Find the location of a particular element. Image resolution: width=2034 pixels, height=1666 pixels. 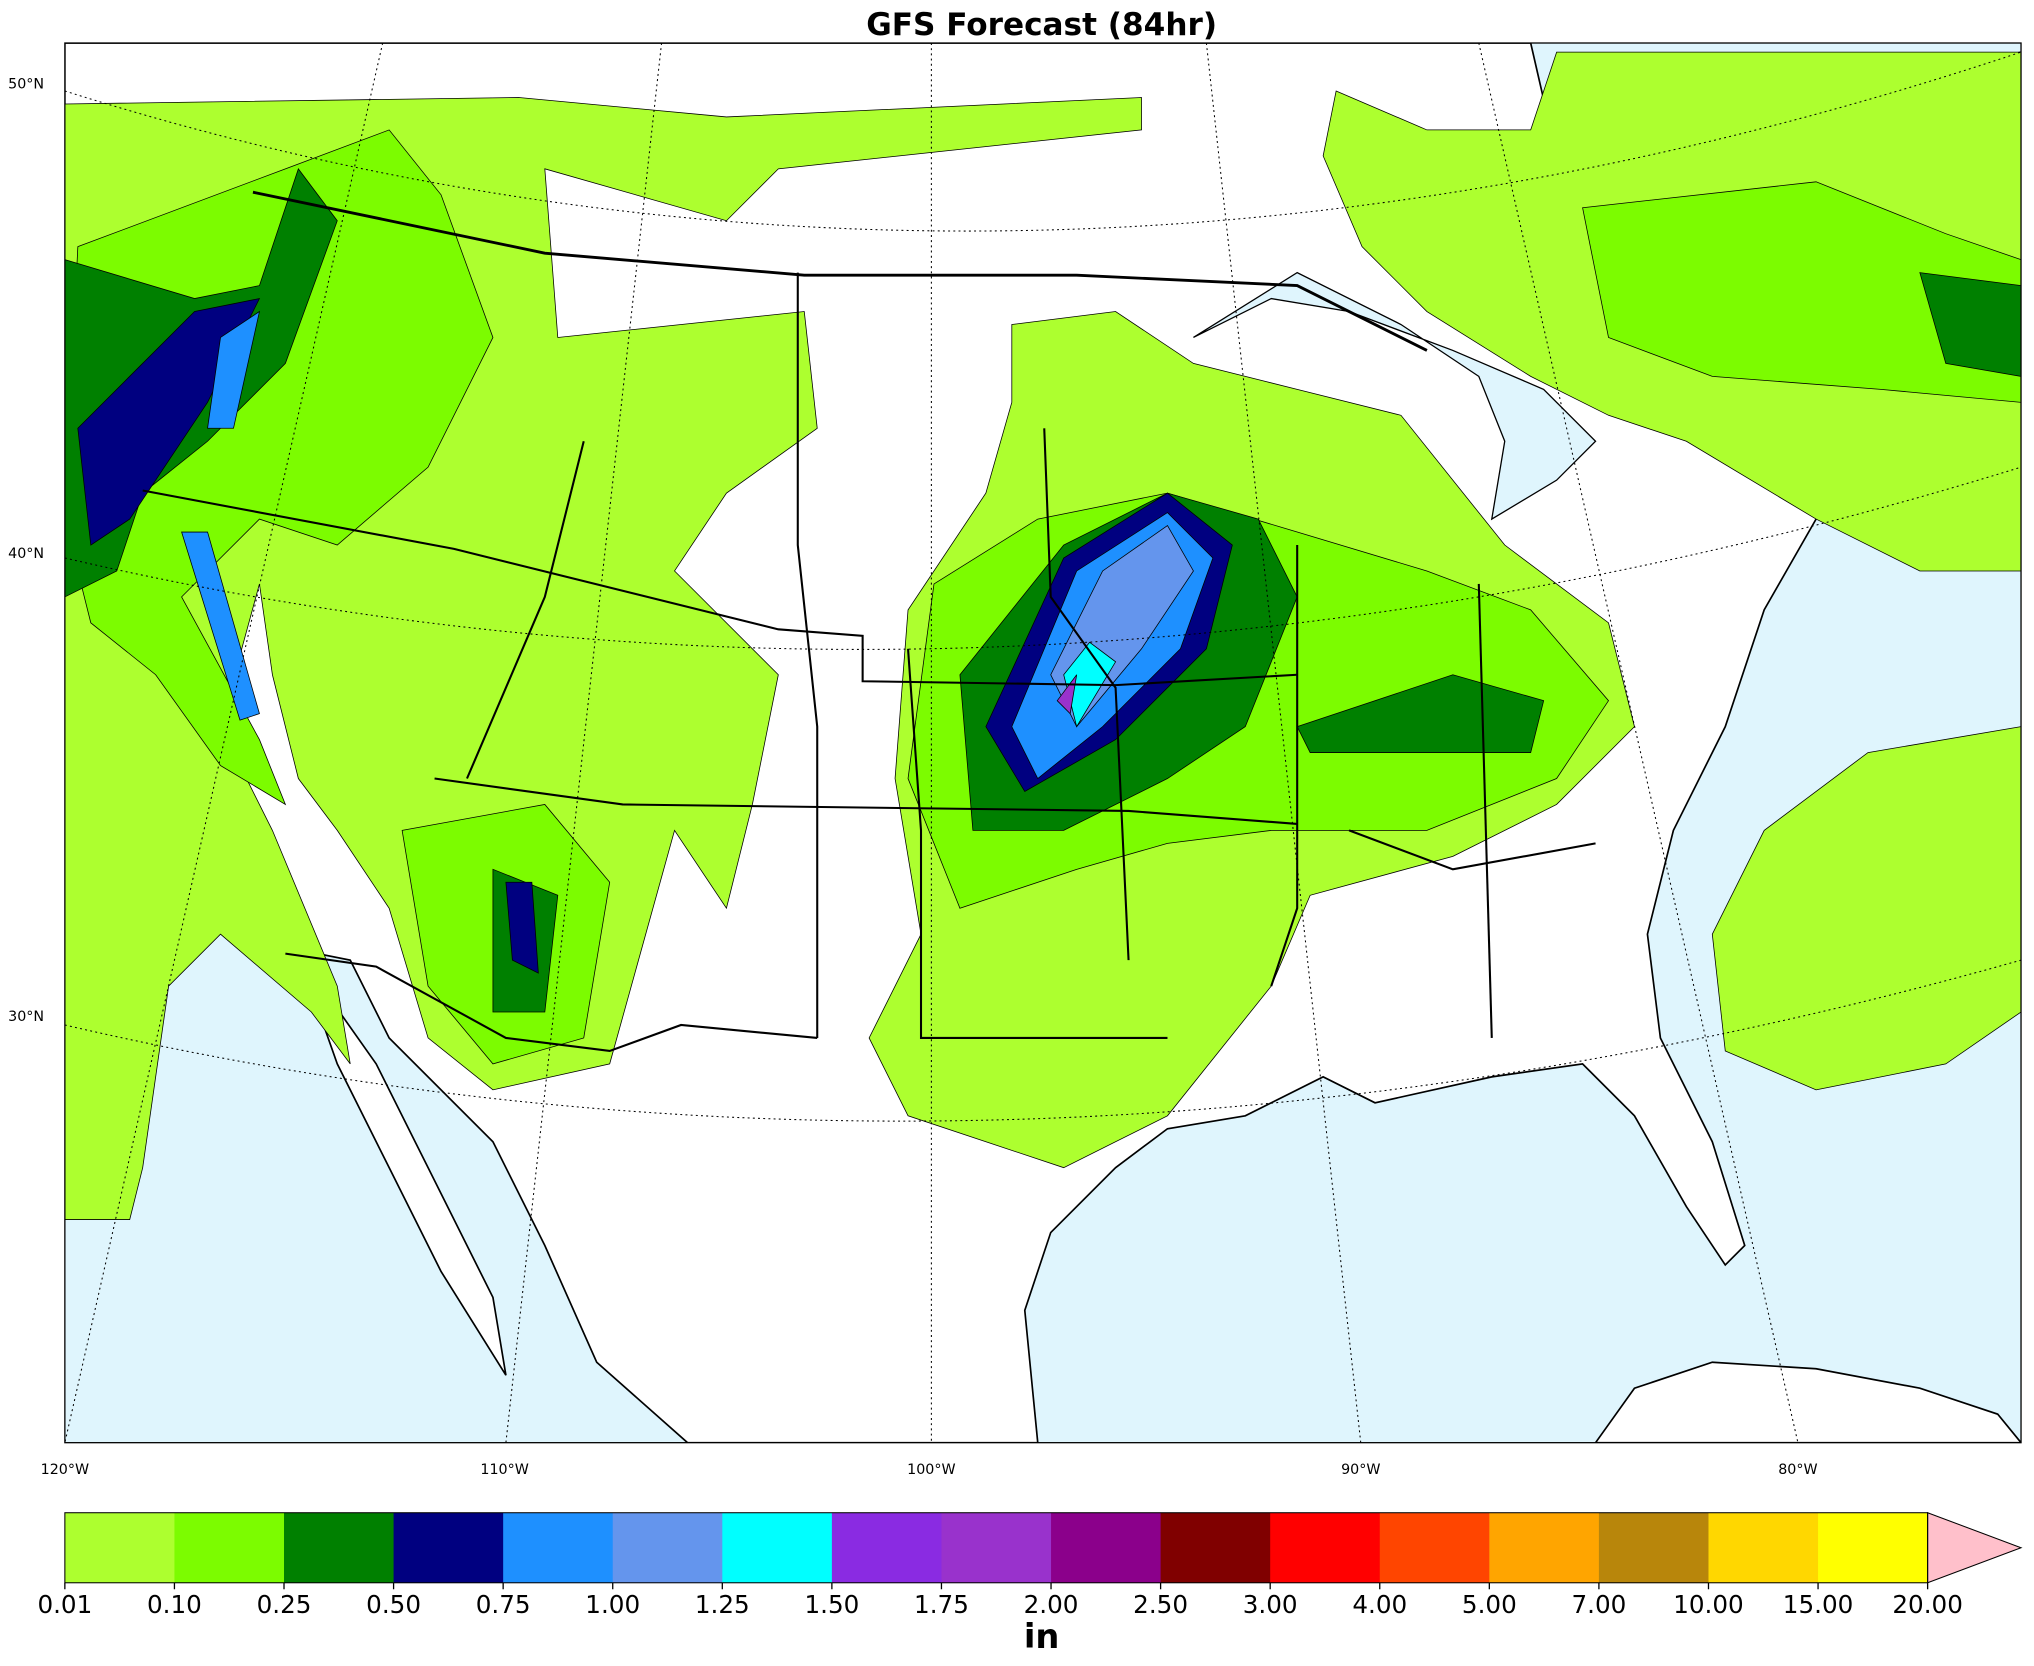

colorbar-tick-label: 2.00 is located at coordinates (1051, 1604).